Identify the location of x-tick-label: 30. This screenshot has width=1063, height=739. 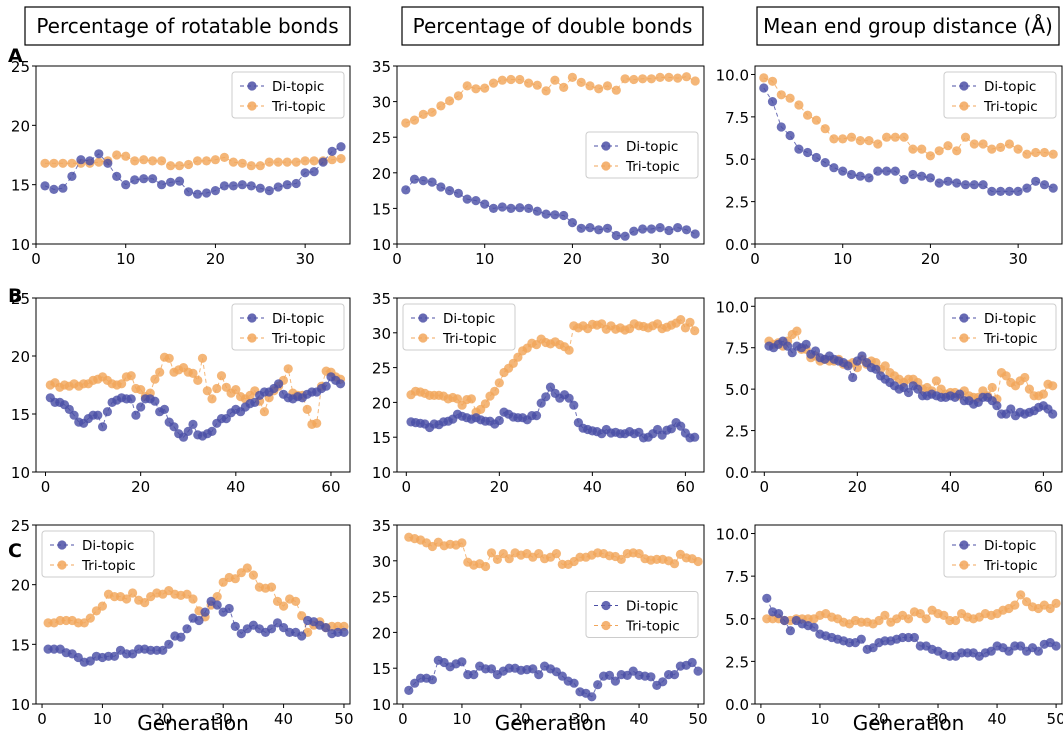
(579, 719).